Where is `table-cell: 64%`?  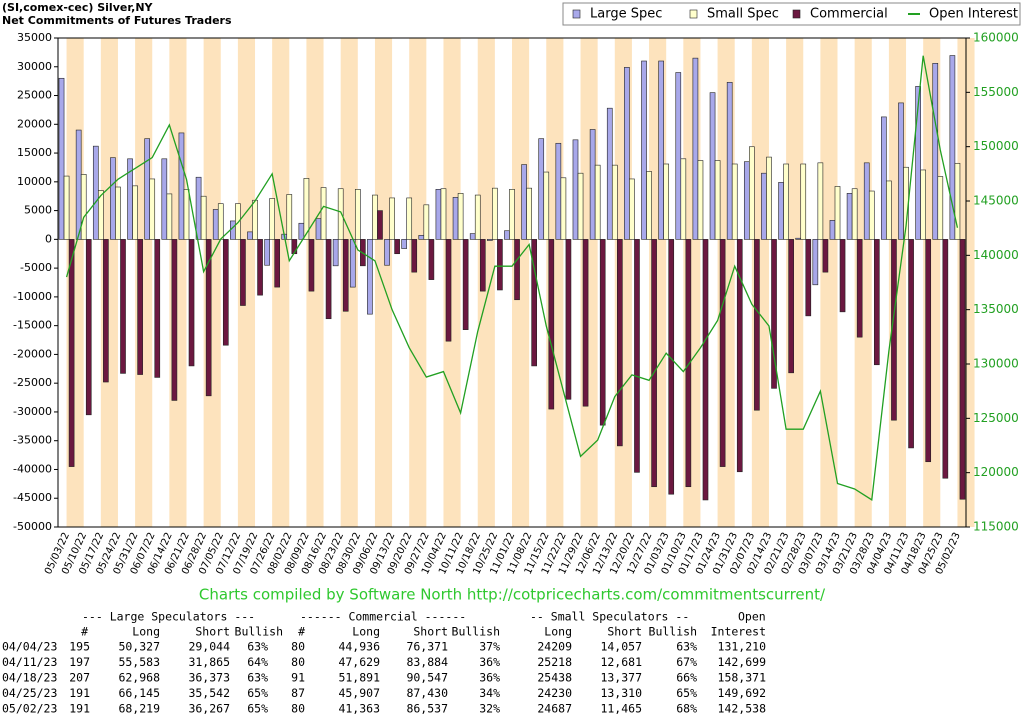 table-cell: 64% is located at coordinates (257, 662).